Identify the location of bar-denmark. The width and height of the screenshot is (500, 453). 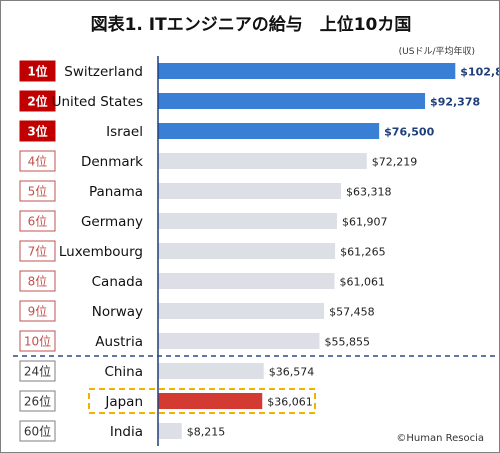
(262, 161).